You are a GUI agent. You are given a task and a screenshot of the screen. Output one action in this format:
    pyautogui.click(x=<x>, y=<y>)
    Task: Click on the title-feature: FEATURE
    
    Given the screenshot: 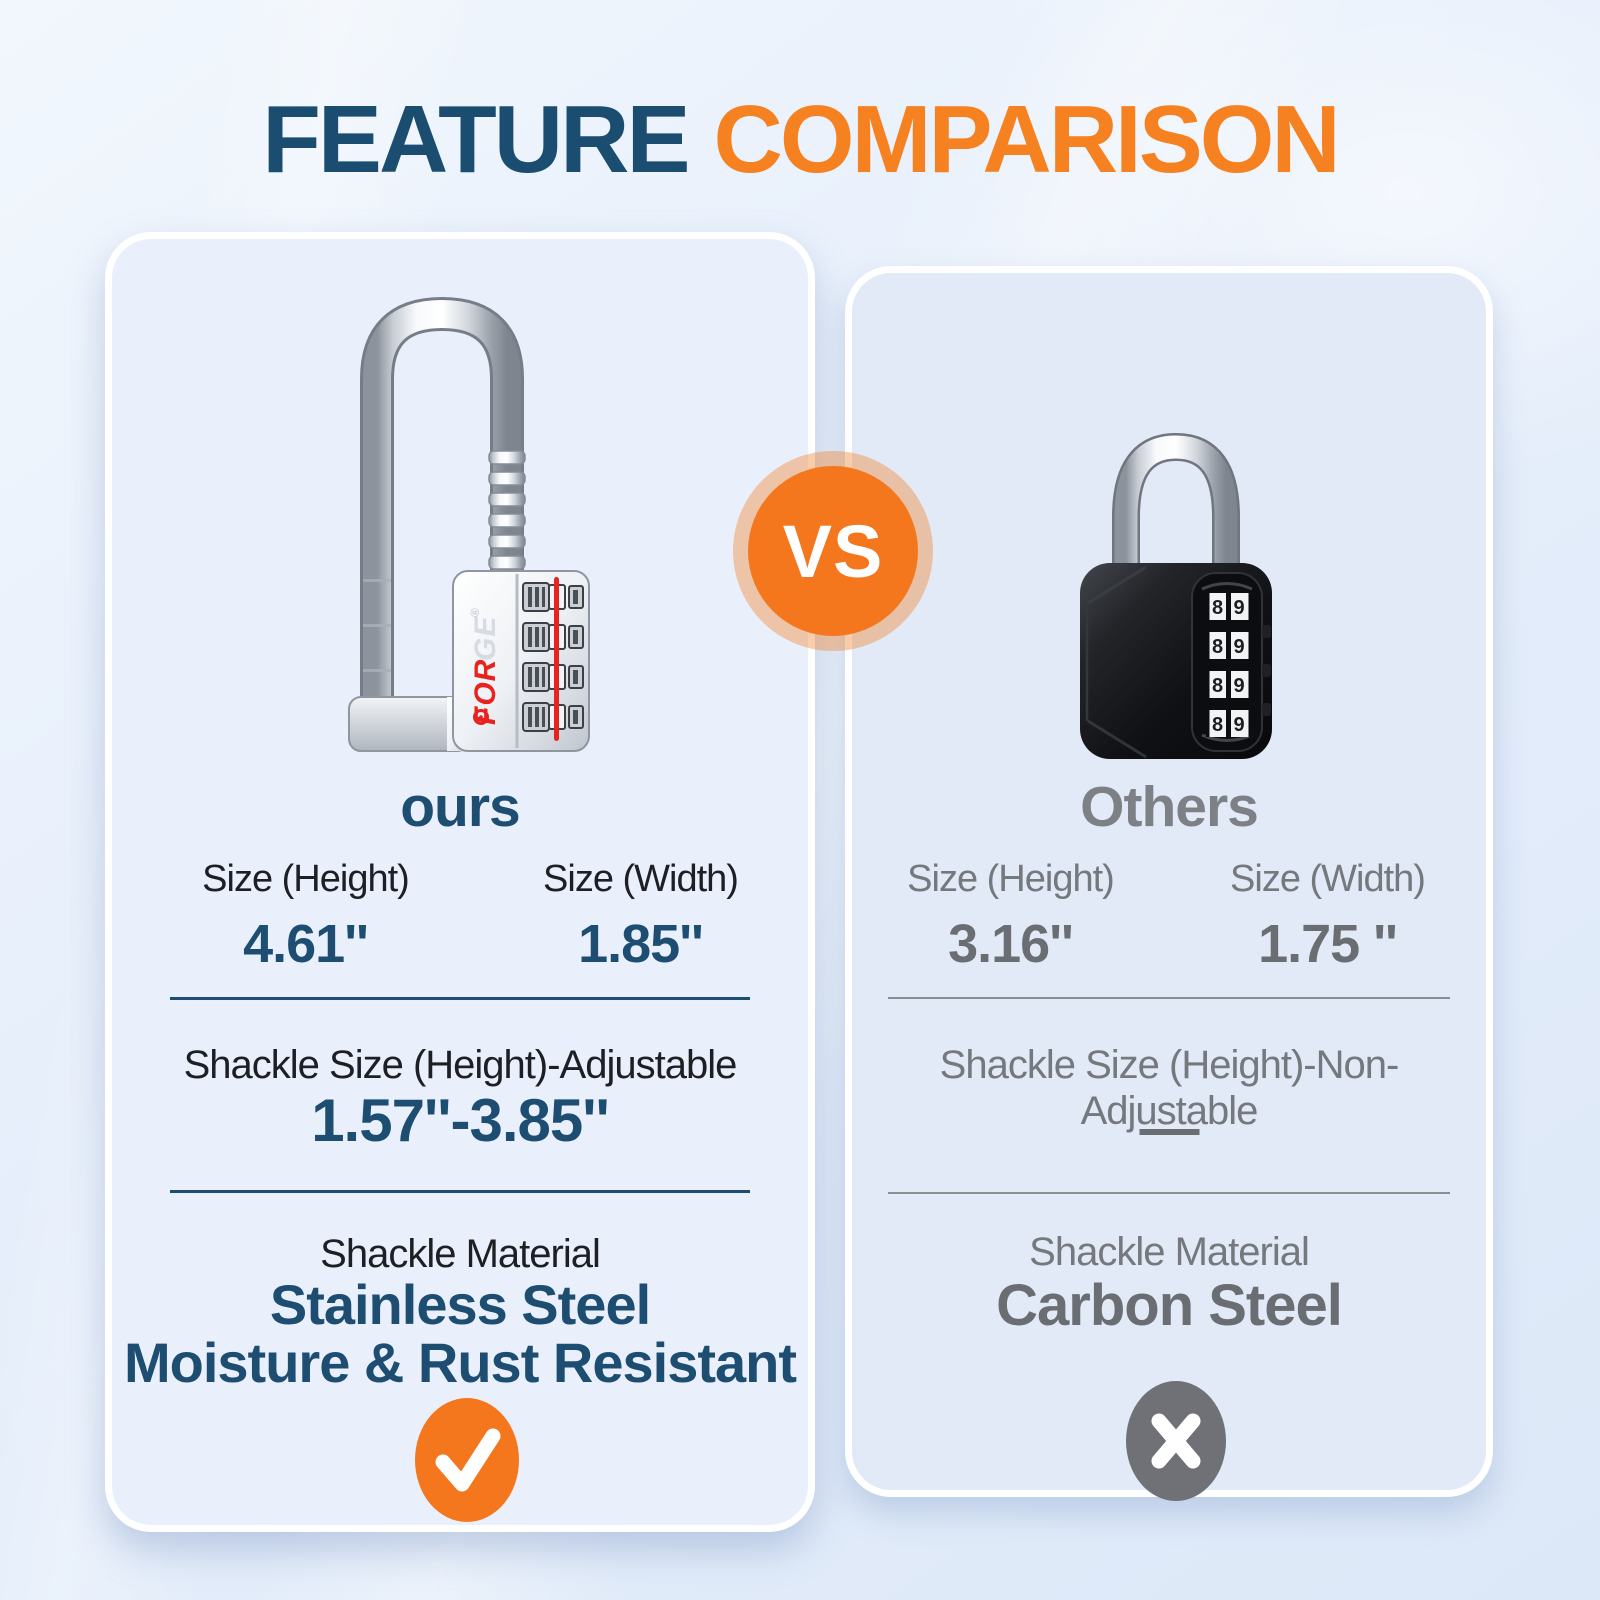 What is the action you would take?
    pyautogui.click(x=476, y=139)
    